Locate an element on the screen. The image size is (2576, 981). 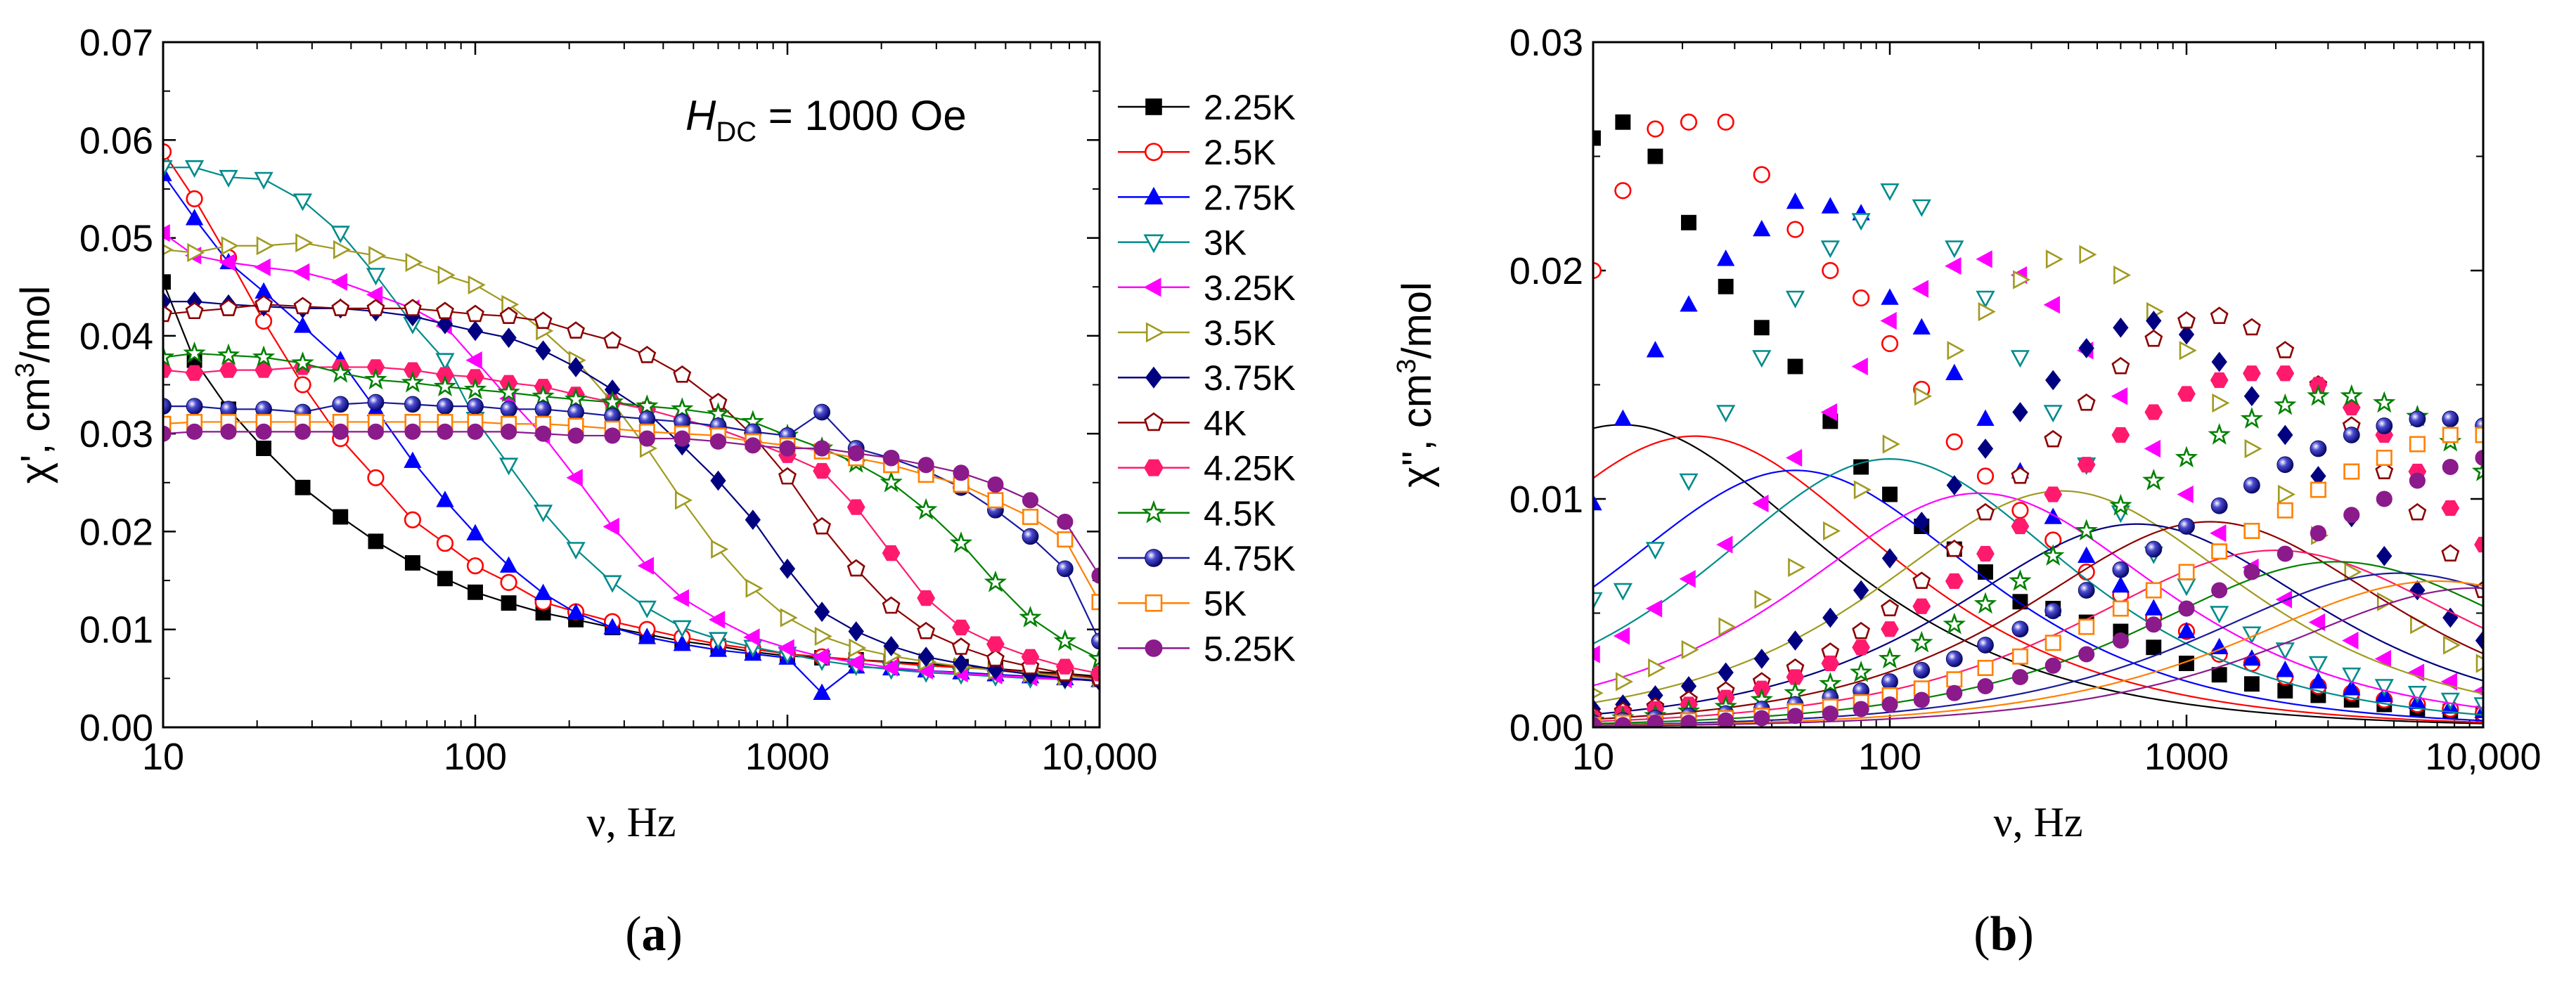
legend-item-3.75K: 3.75K is located at coordinates (1207, 378).